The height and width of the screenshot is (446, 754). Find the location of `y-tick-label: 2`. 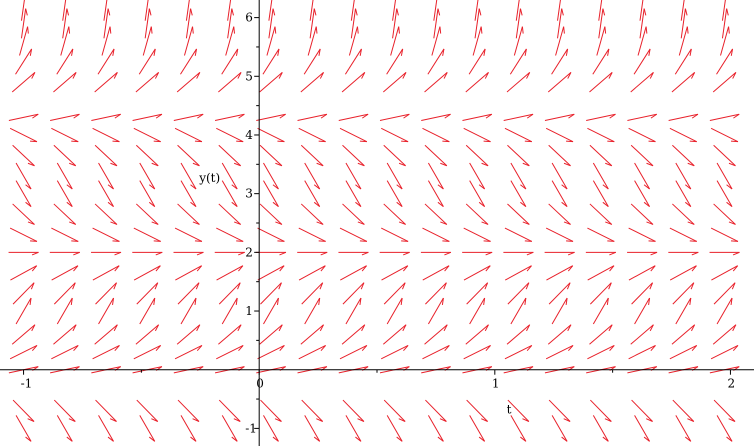

y-tick-label: 2 is located at coordinates (249, 252).